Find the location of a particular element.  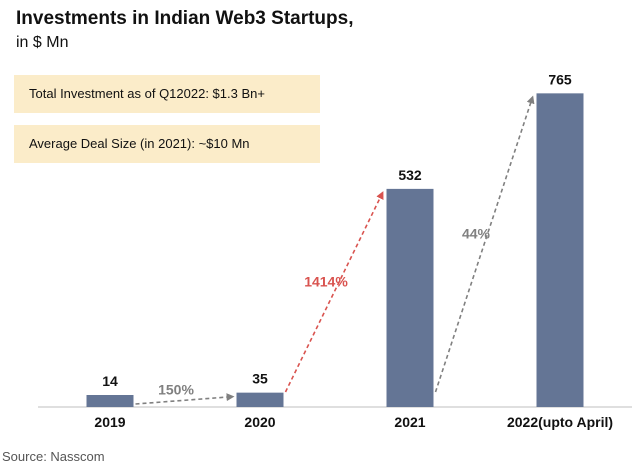

data-label: 35 is located at coordinates (260, 379).